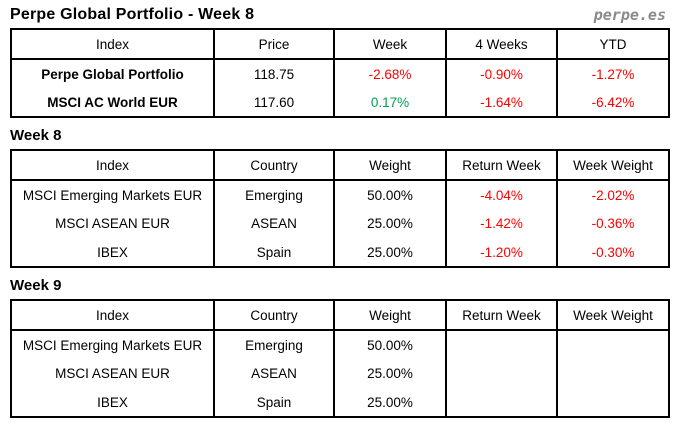 The image size is (674, 442). What do you see at coordinates (274, 44) in the screenshot?
I see `summary-header-price: Price` at bounding box center [274, 44].